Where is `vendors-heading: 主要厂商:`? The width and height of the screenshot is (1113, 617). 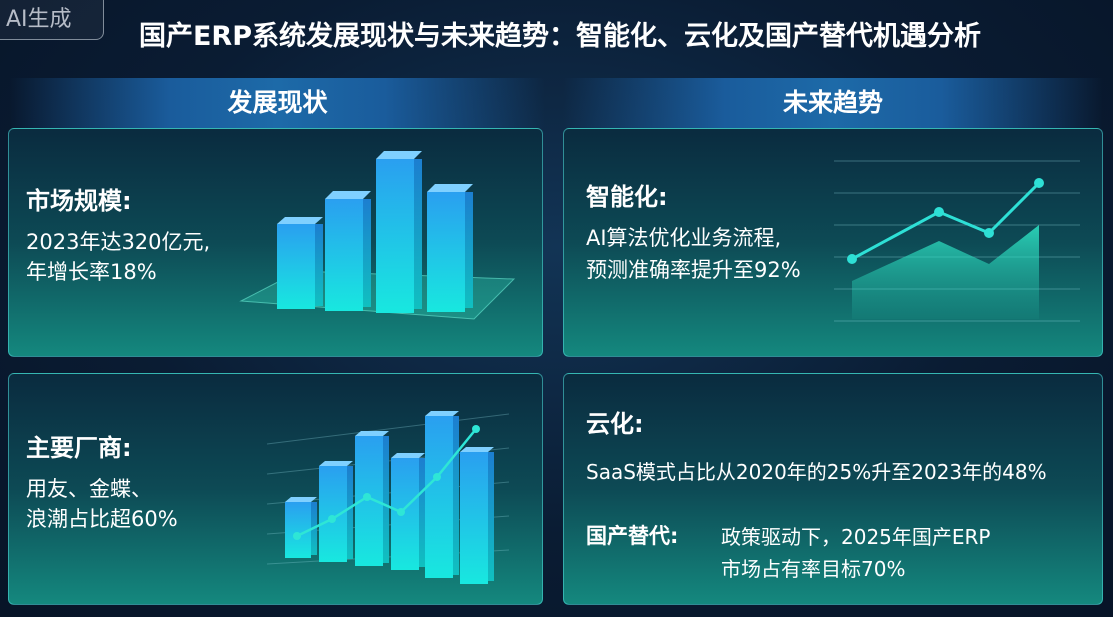 vendors-heading: 主要厂商: is located at coordinates (79, 448).